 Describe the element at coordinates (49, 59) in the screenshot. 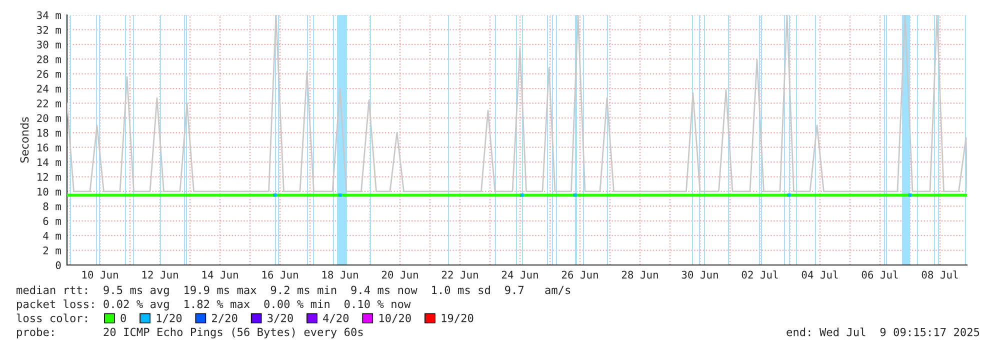

I see `y-tick-label: 28 m` at that location.